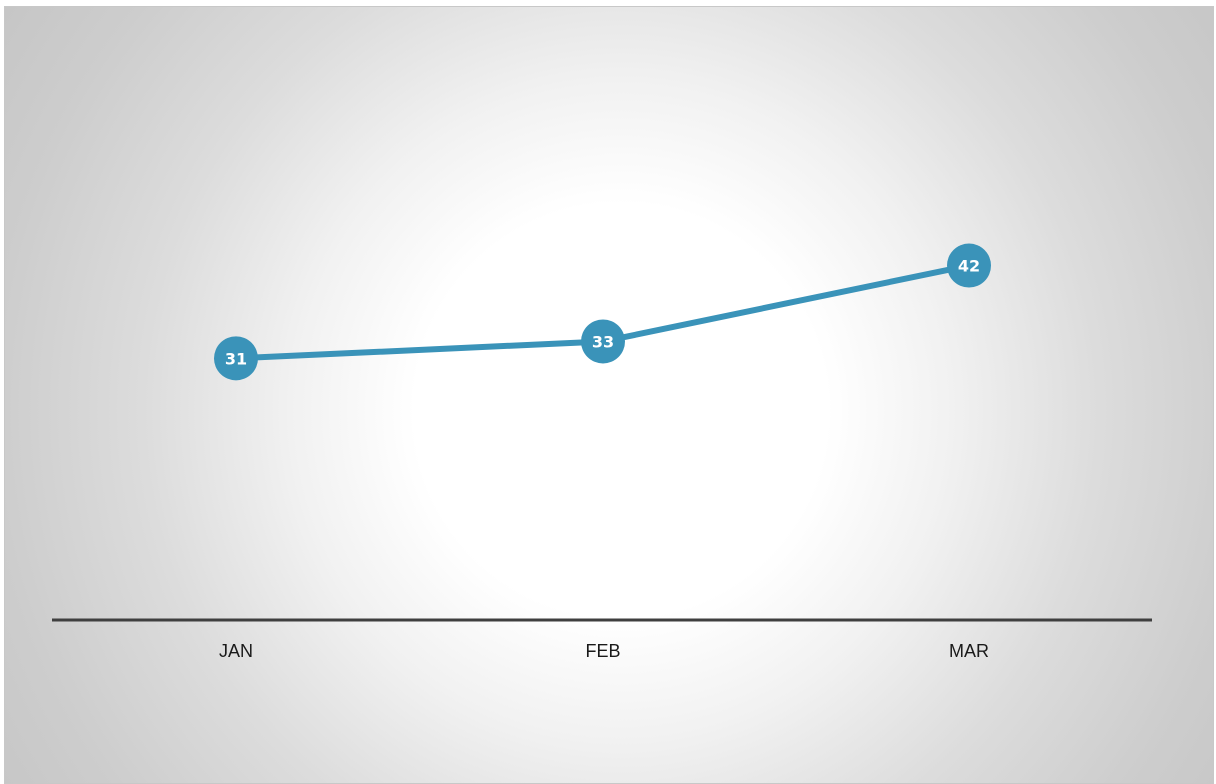 The width and height of the screenshot is (1216, 784). I want to click on data-label: 33, so click(603, 341).